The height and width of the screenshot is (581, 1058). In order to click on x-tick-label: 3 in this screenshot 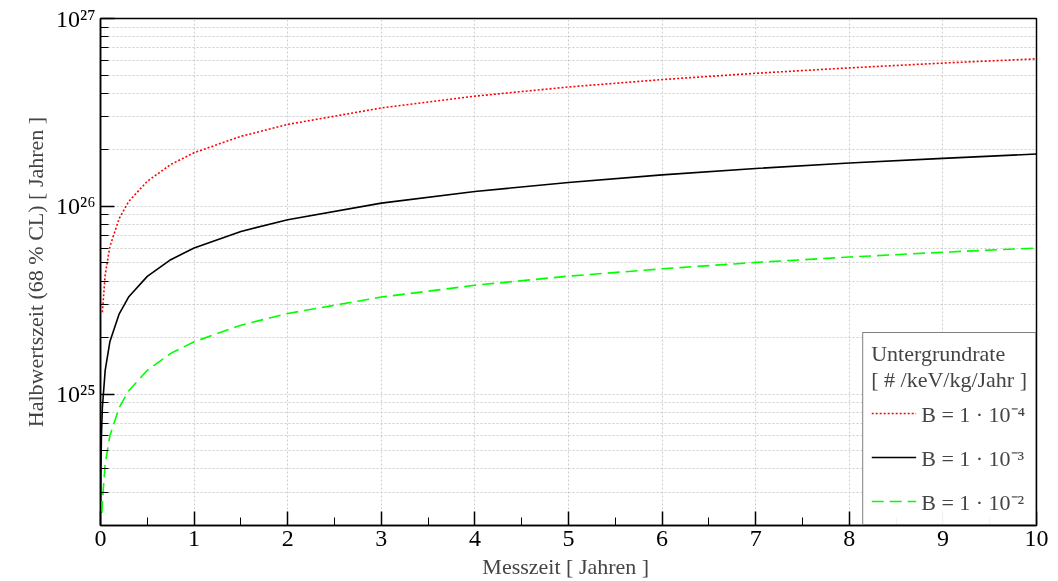, I will do `click(381, 537)`.